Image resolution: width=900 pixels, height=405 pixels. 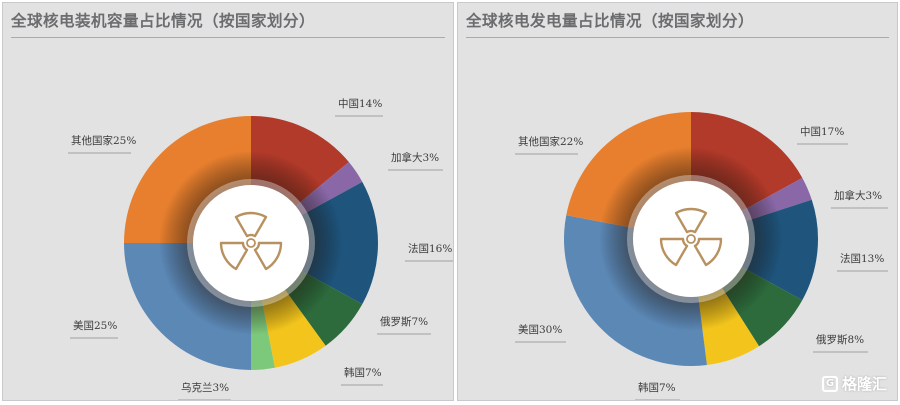 What do you see at coordinates (862, 258) in the screenshot?
I see `slice-label: 法国13%` at bounding box center [862, 258].